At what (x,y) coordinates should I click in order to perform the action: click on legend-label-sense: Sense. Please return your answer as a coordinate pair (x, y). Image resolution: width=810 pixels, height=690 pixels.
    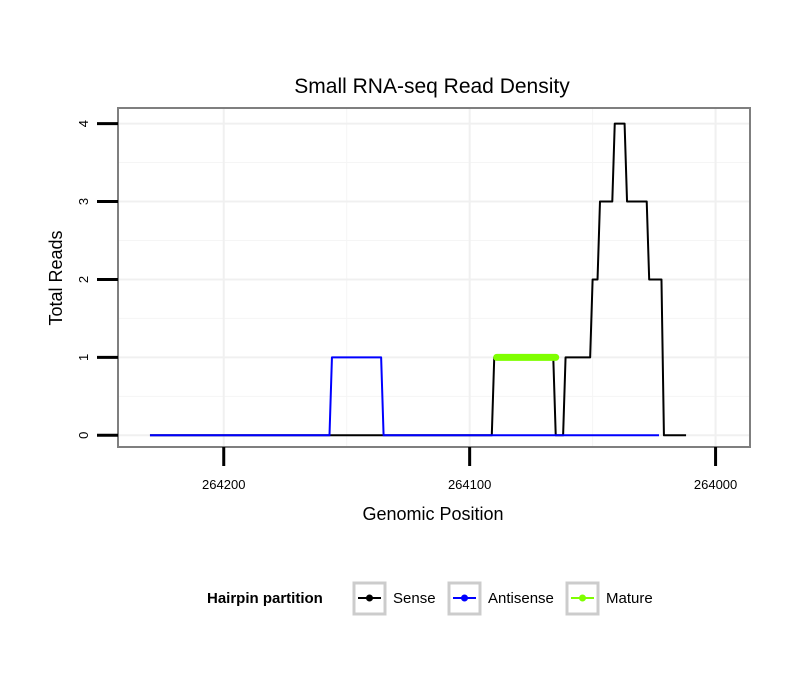
    Looking at the image, I should click on (414, 598).